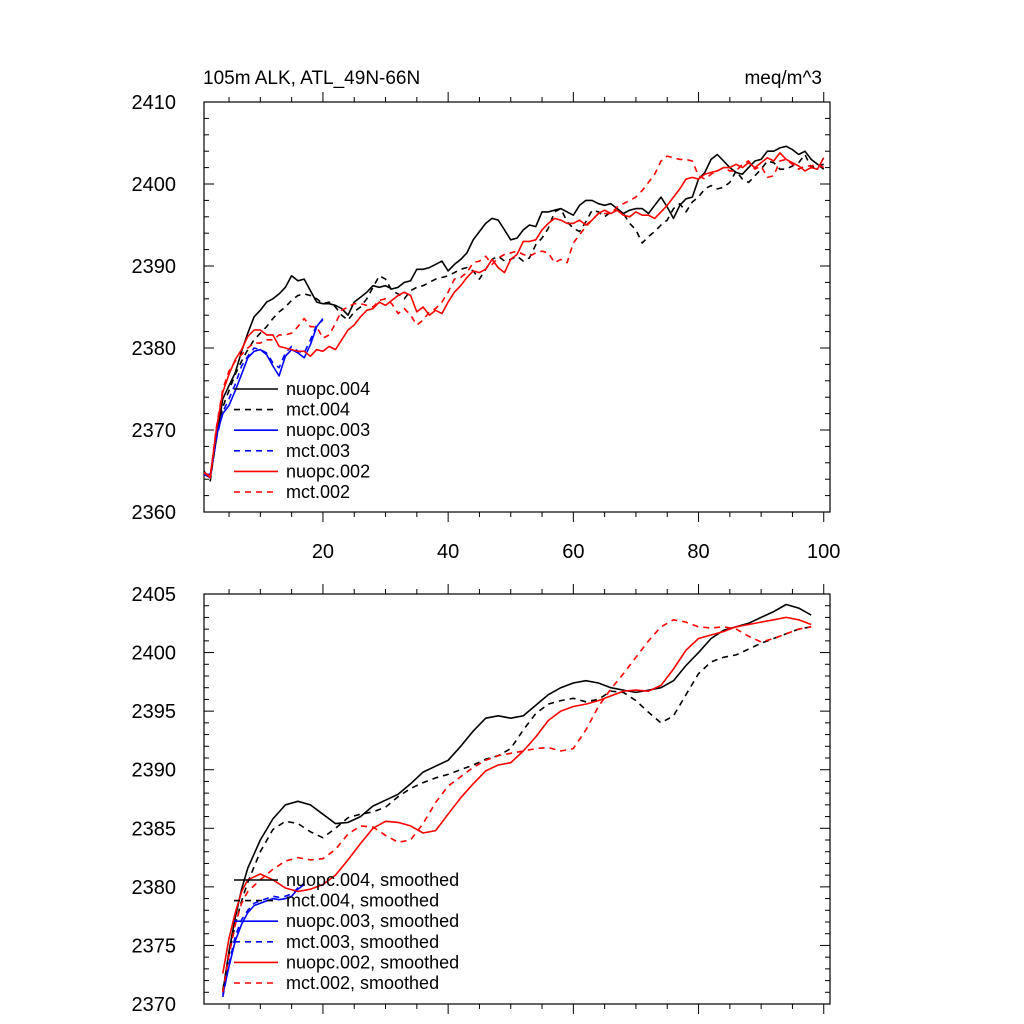 The image size is (1024, 1024). Describe the element at coordinates (154, 946) in the screenshot. I see `y-tick-label: 2375` at that location.